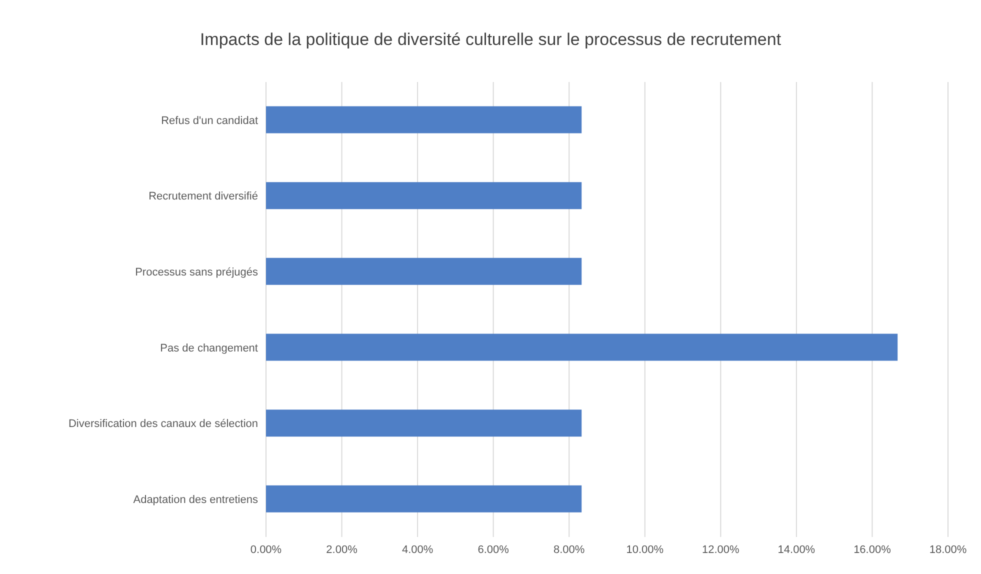 The width and height of the screenshot is (981, 574). What do you see at coordinates (195, 500) in the screenshot?
I see `y-tick-label: Adaptation des entretiens` at bounding box center [195, 500].